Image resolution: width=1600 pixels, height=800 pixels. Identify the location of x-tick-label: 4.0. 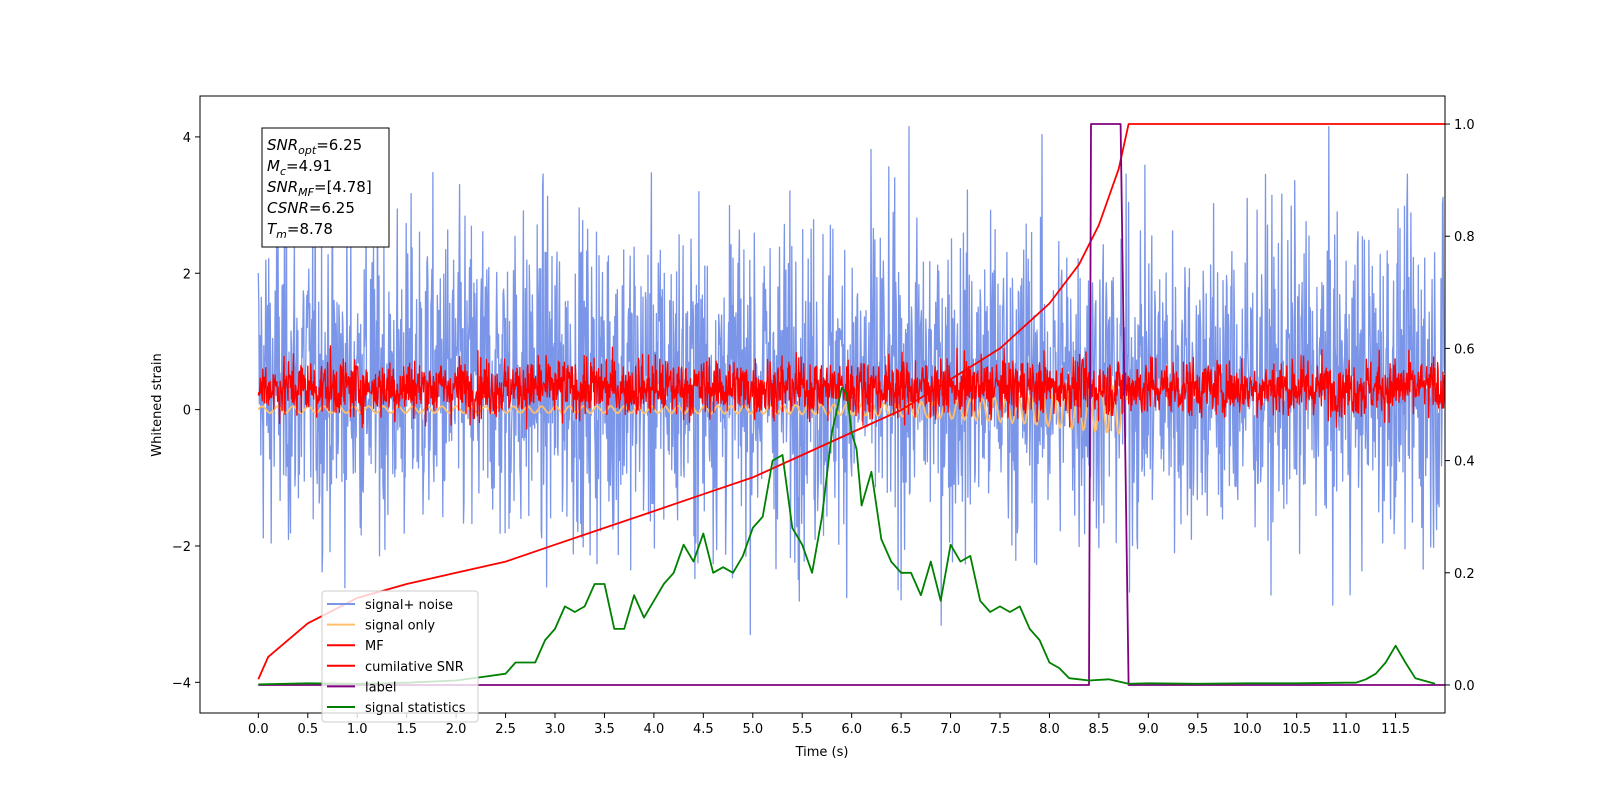
(654, 729).